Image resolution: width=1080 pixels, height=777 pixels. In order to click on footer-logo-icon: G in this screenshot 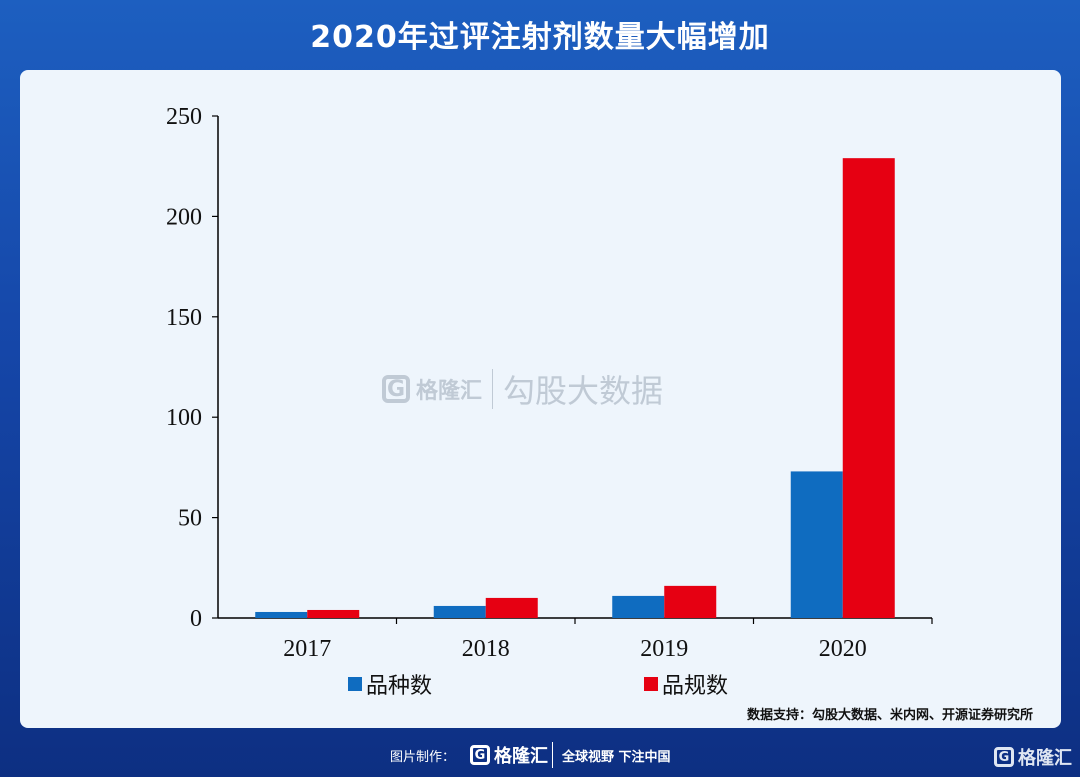, I will do `click(480, 755)`.